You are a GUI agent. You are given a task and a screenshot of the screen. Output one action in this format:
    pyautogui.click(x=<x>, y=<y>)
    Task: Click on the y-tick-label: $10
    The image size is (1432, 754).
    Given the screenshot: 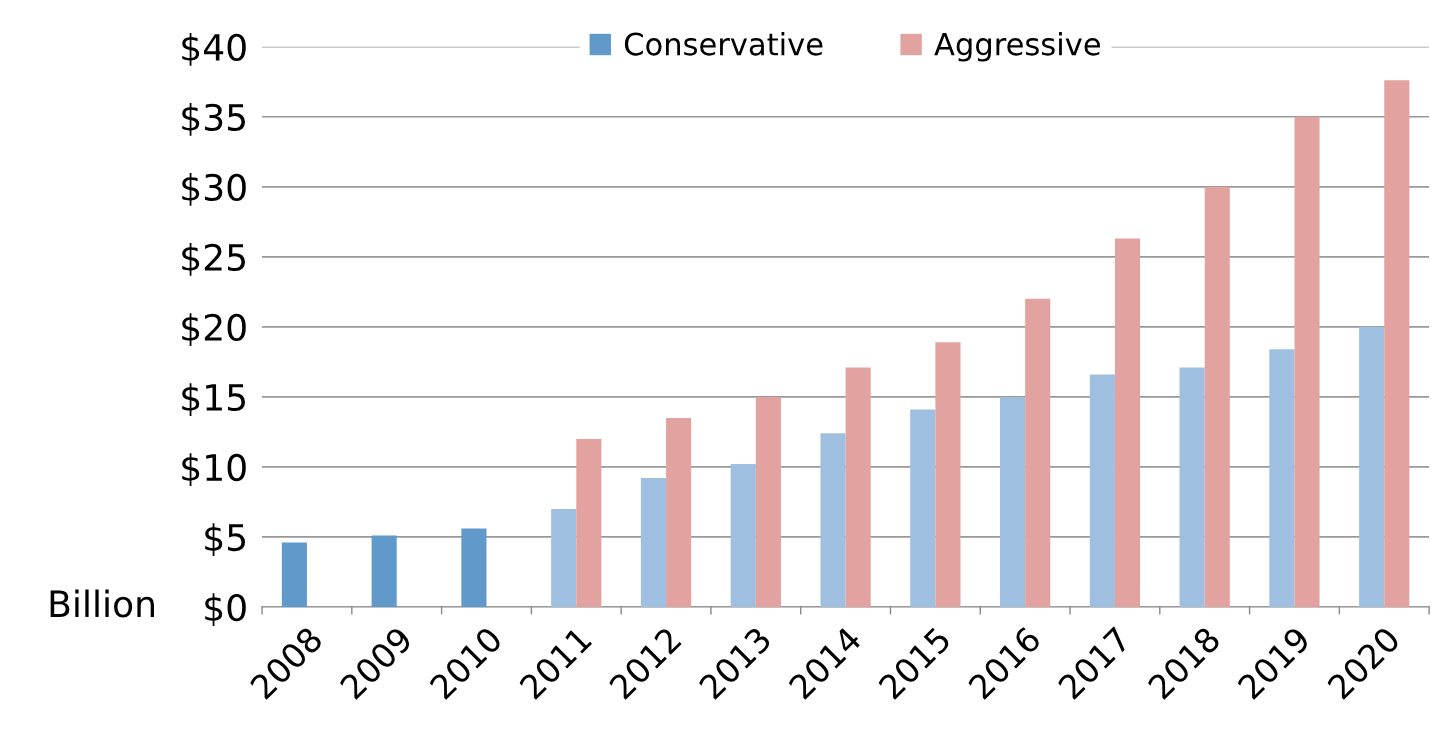 What is the action you would take?
    pyautogui.click(x=214, y=469)
    